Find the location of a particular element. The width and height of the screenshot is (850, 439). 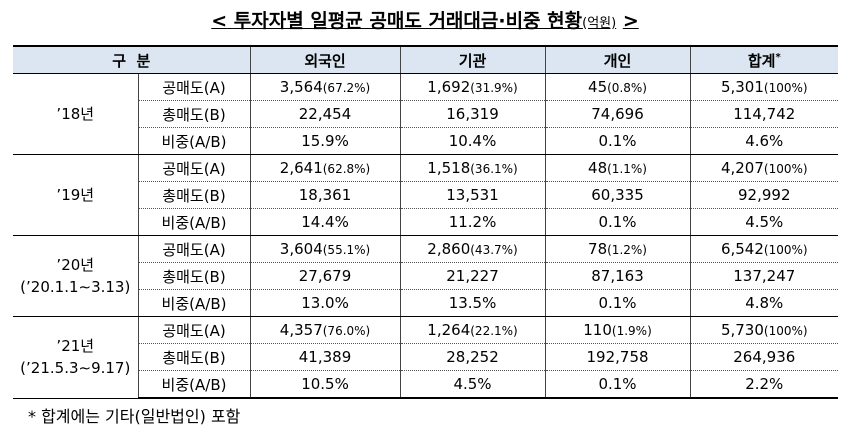

cell: 1,518(36.1%) is located at coordinates (472, 168).